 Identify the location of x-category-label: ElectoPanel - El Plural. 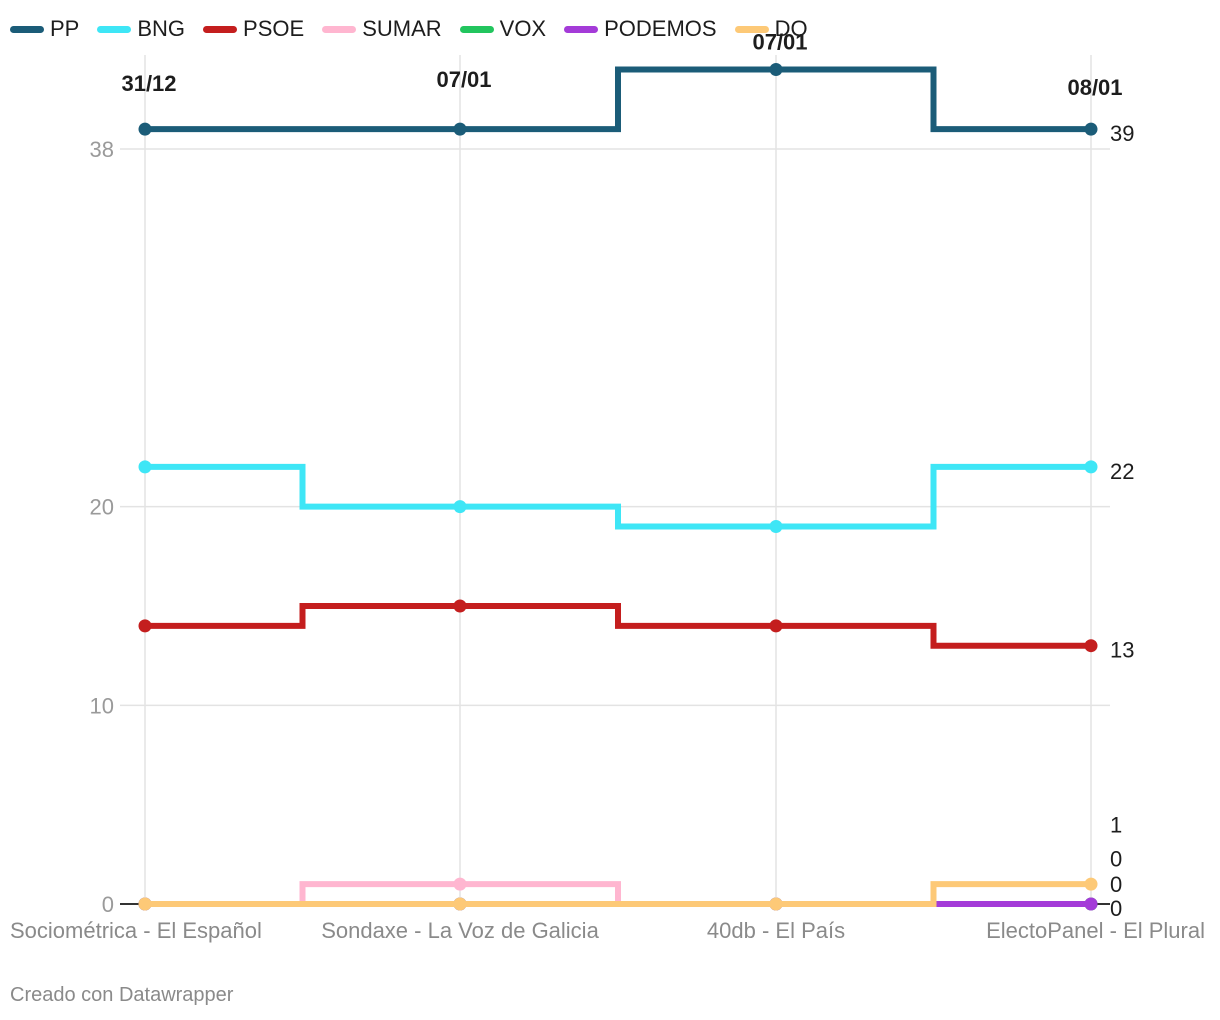
(1095, 930).